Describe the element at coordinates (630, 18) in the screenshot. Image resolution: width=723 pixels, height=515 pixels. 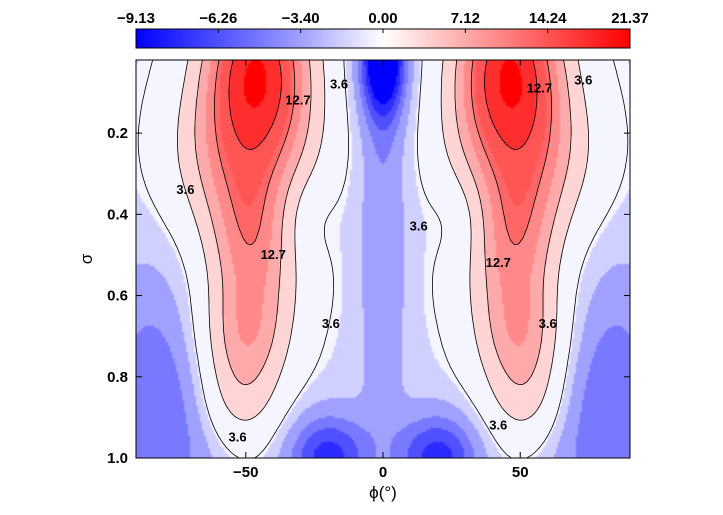
I see `colorbar-tick-label: 21.37` at that location.